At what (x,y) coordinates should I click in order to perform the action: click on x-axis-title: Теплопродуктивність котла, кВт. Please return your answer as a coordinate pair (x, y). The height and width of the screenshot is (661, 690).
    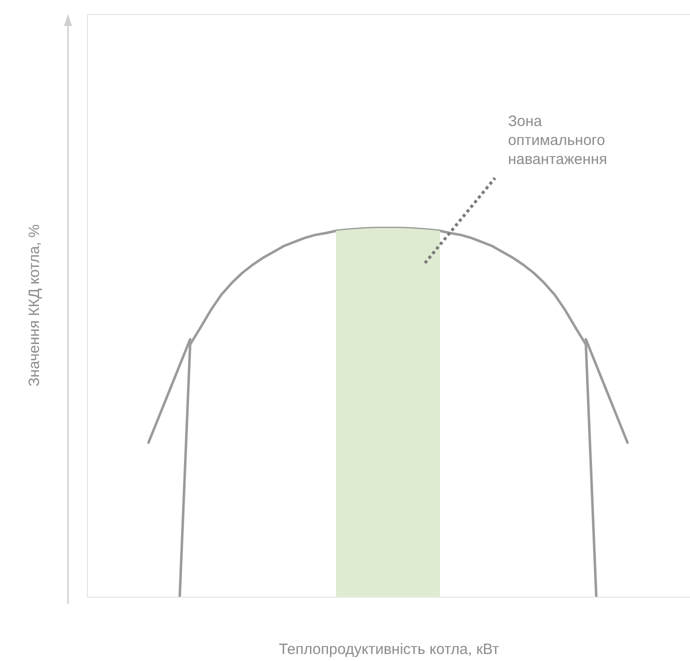
    Looking at the image, I should click on (389, 649).